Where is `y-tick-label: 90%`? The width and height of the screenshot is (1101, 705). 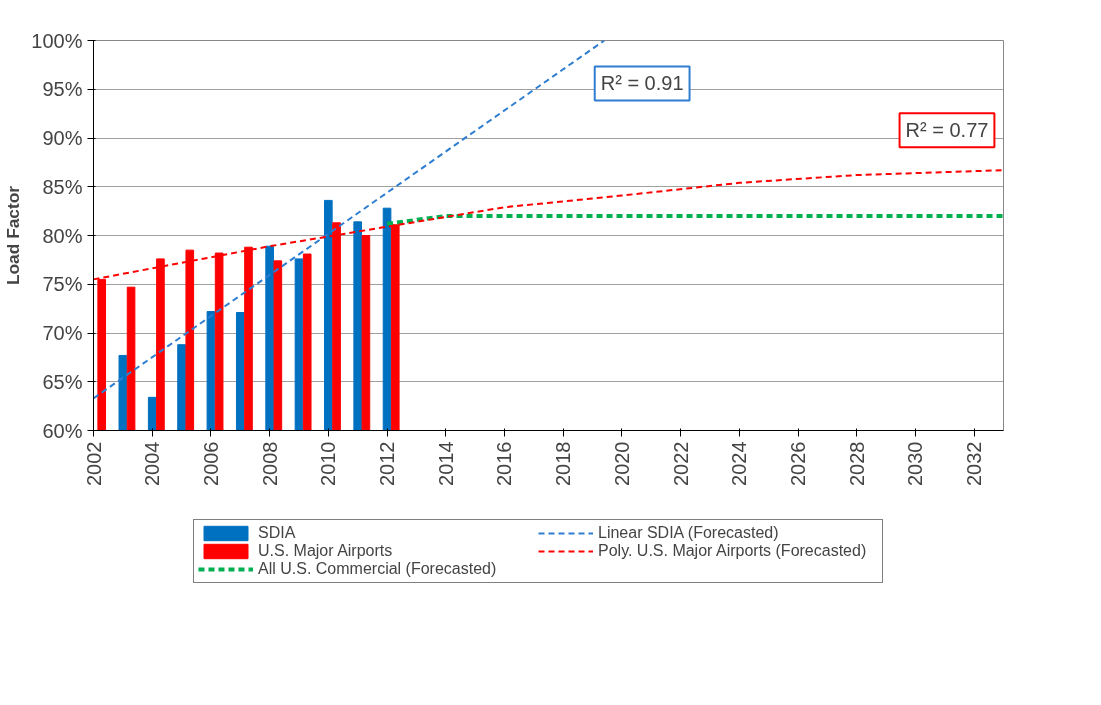
y-tick-label: 90% is located at coordinates (62, 138).